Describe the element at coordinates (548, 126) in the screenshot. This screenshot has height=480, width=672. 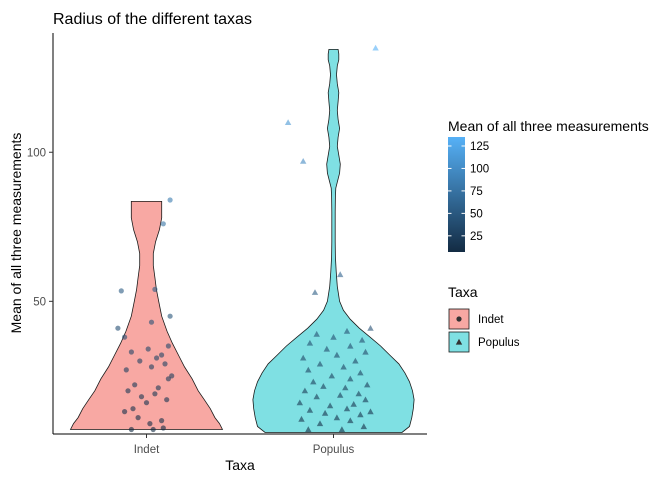
I see `colorbar-legend-title: Mean of all three measurements` at that location.